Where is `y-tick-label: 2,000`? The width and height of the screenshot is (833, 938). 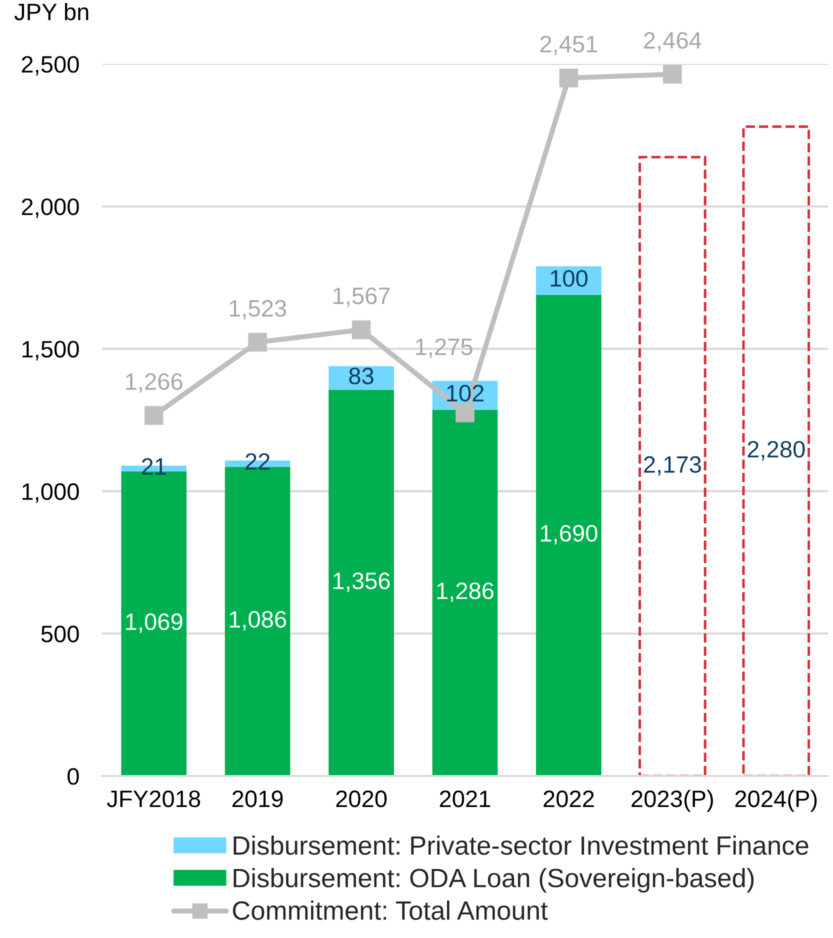
y-tick-label: 2,000 is located at coordinates (50, 208).